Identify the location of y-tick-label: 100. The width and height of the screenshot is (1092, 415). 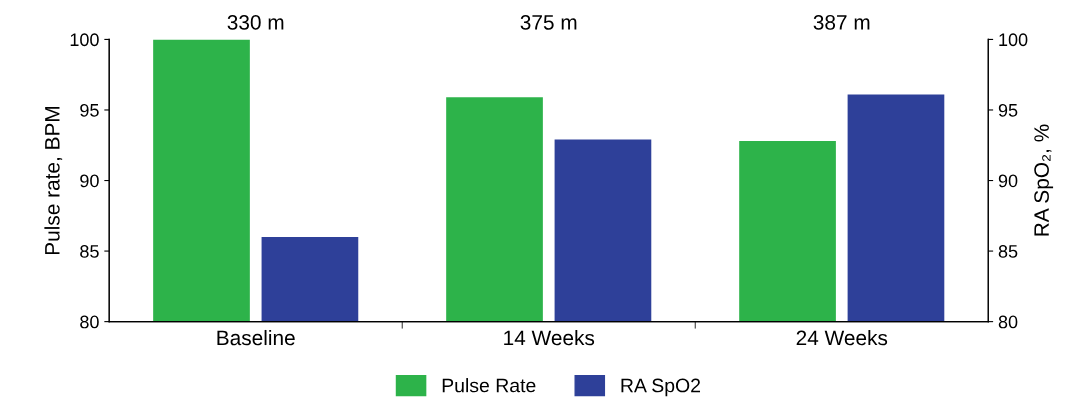
(84, 40).